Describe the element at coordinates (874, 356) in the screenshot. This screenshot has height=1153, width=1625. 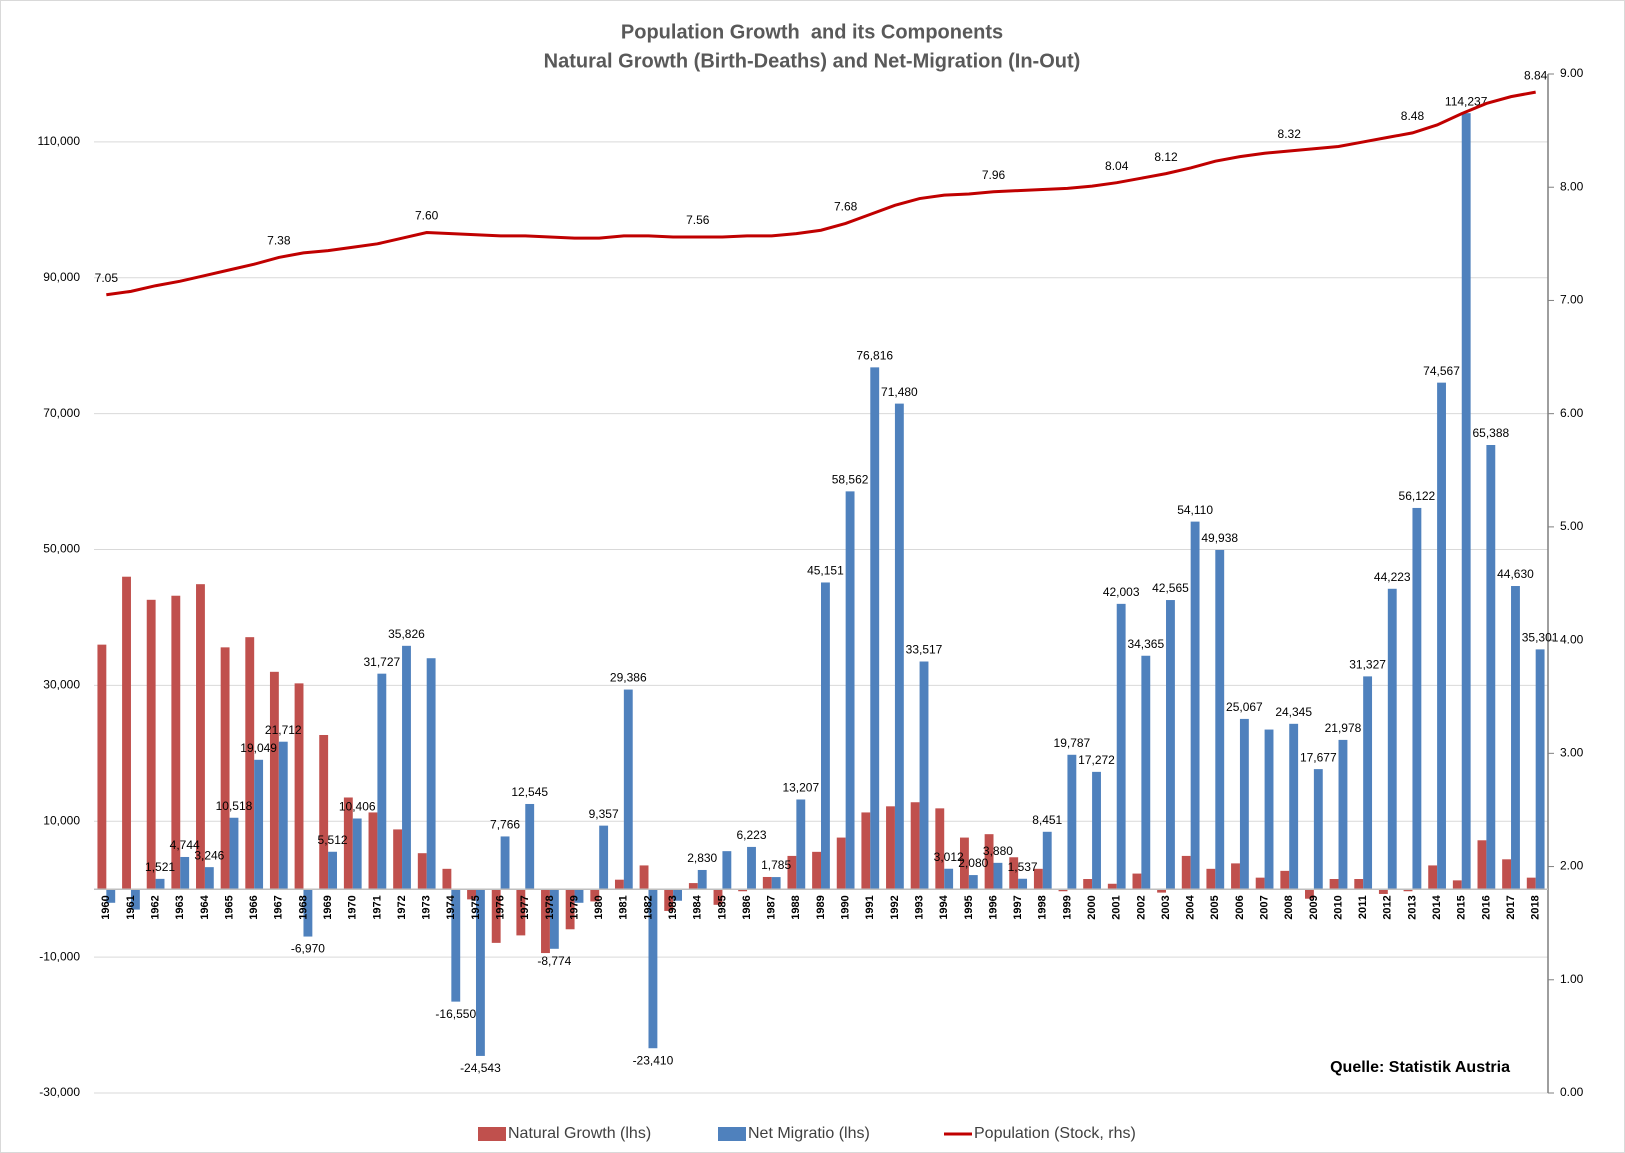
I see `data-label: 76,816` at that location.